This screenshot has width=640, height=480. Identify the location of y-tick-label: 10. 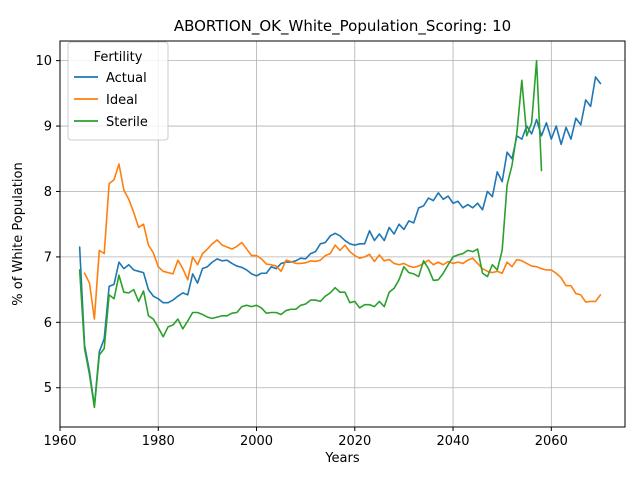
(43, 61).